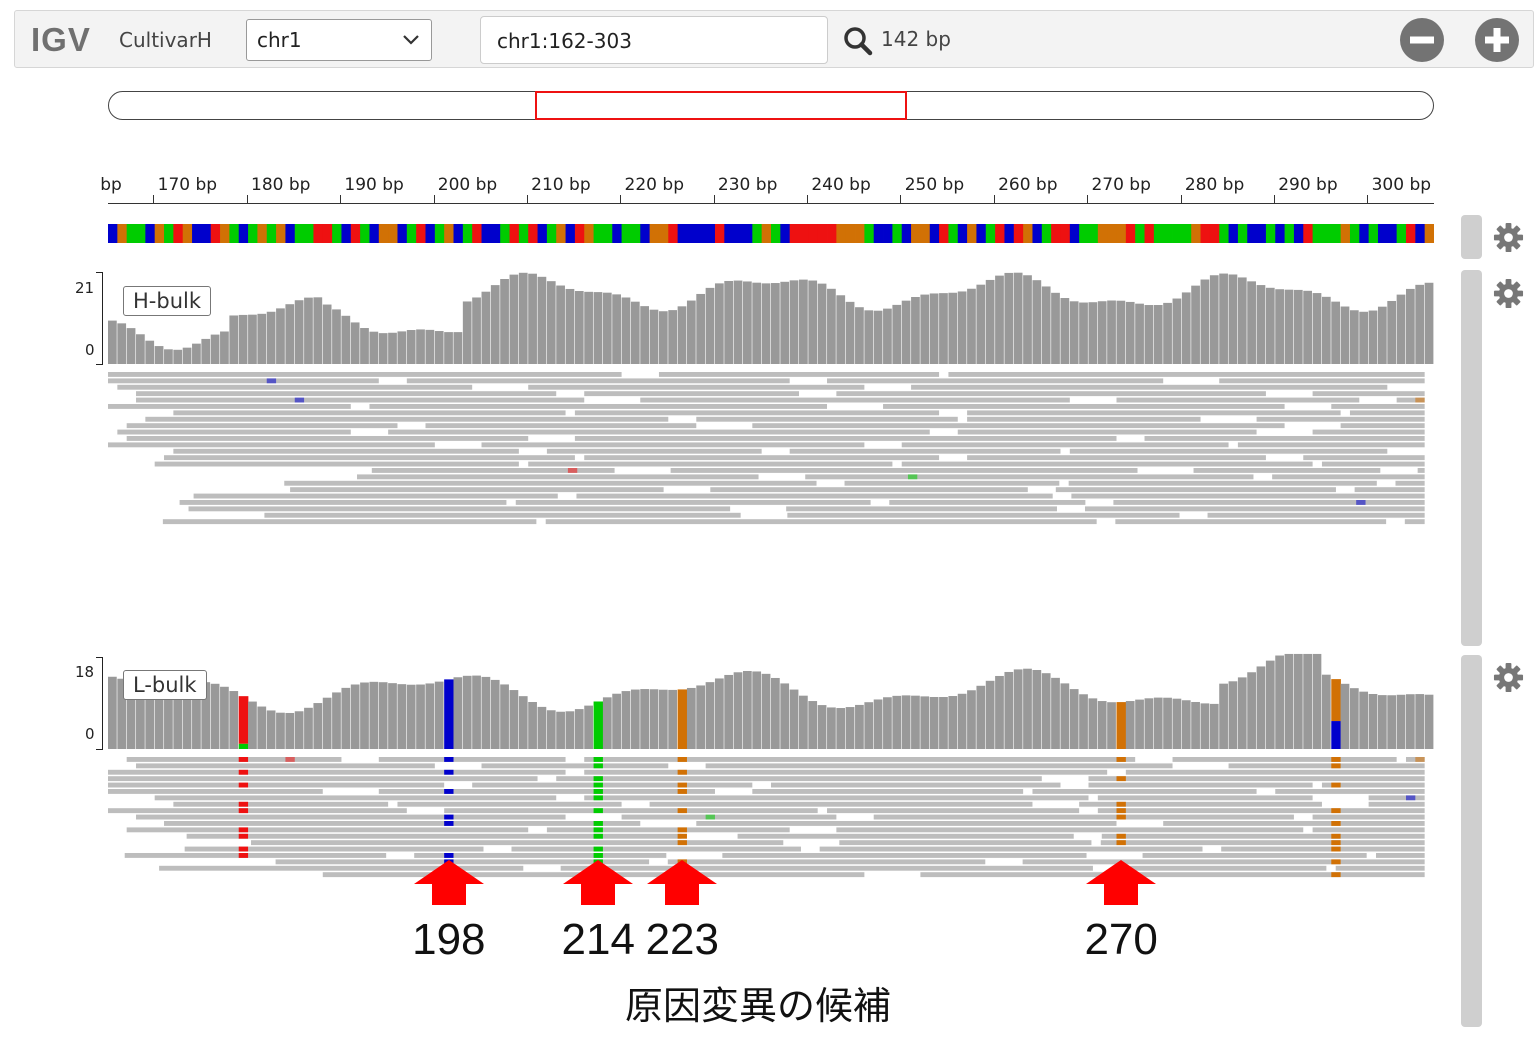  Describe the element at coordinates (165, 40) in the screenshot. I see `genome-label: CultivarH` at that location.